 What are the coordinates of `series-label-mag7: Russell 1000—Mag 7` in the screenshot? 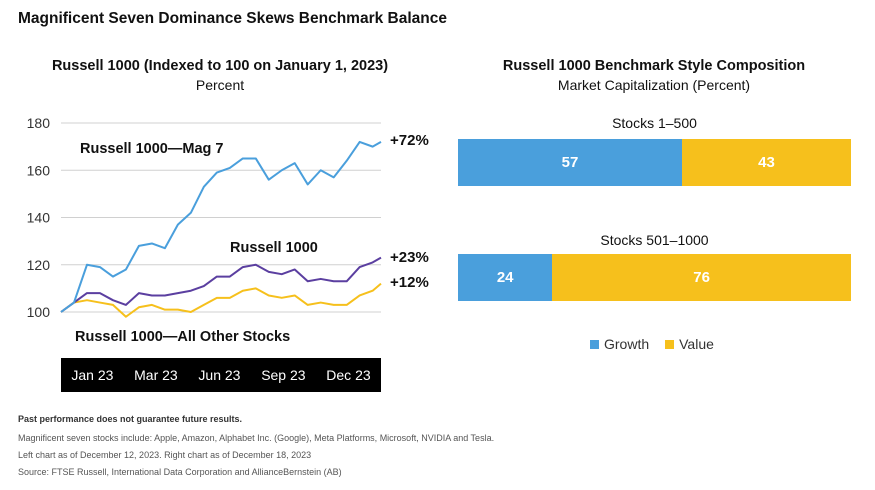 It's located at (152, 149).